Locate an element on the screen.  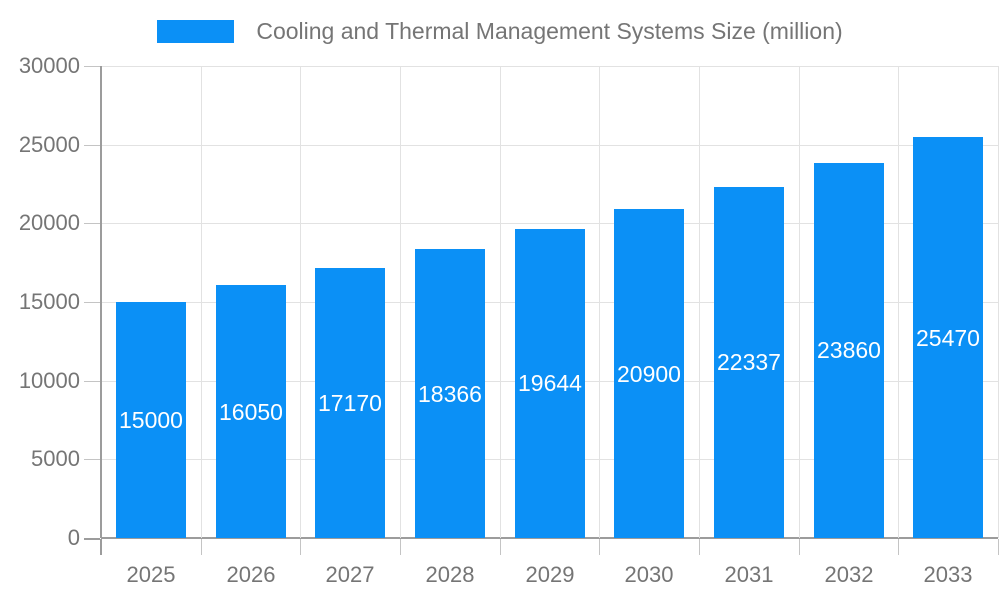
x-tick-label: 2031 is located at coordinates (749, 574).